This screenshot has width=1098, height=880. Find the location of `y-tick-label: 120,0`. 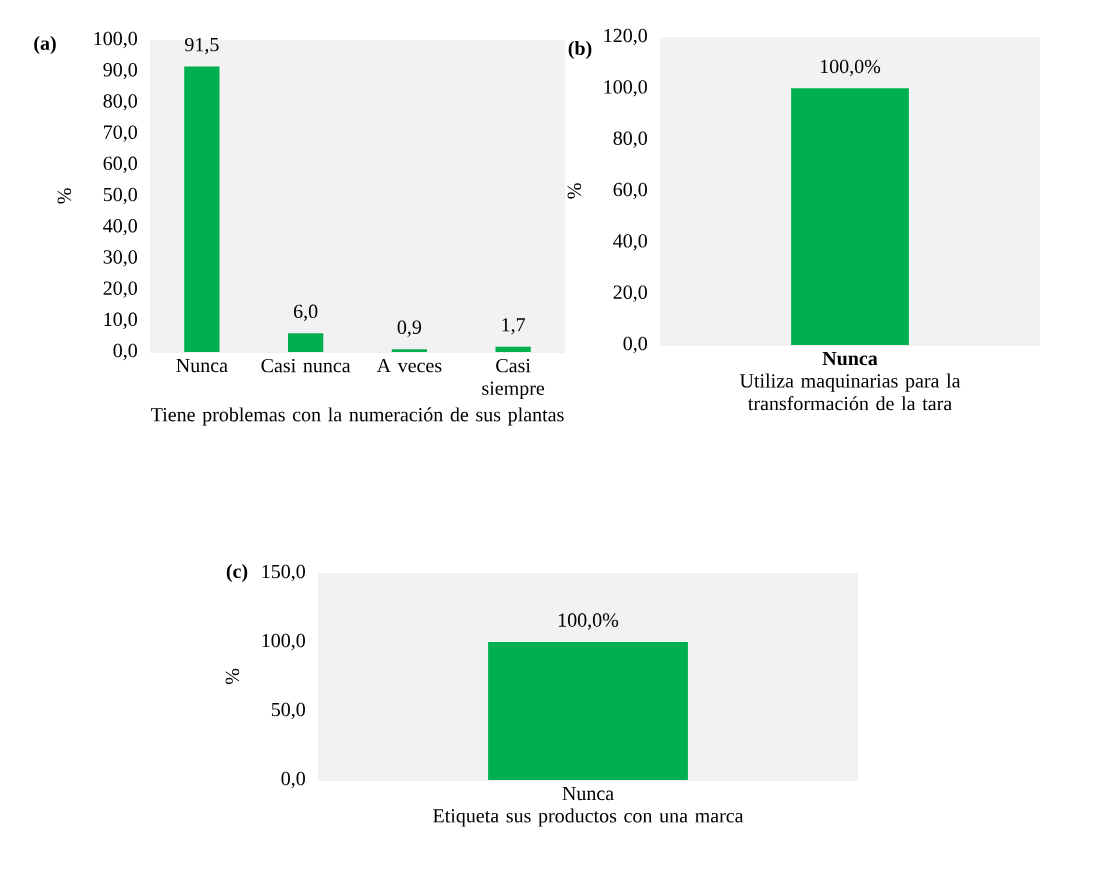

y-tick-label: 120,0 is located at coordinates (625, 37).